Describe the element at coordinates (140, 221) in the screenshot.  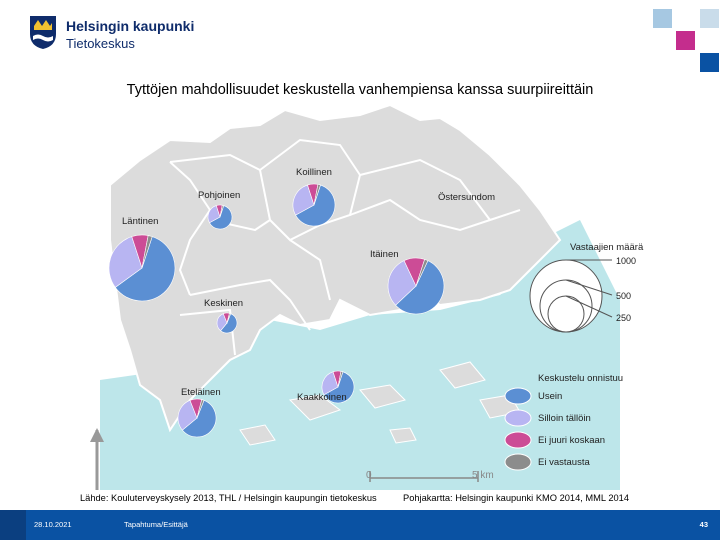
I see `district-label-lantinen: Läntinen` at that location.